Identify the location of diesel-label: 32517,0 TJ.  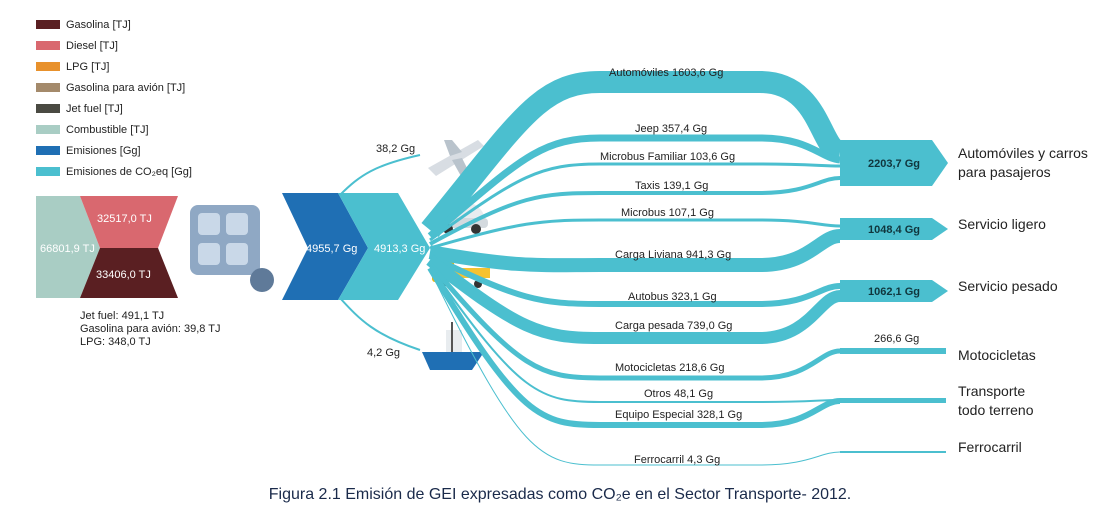
(124, 219).